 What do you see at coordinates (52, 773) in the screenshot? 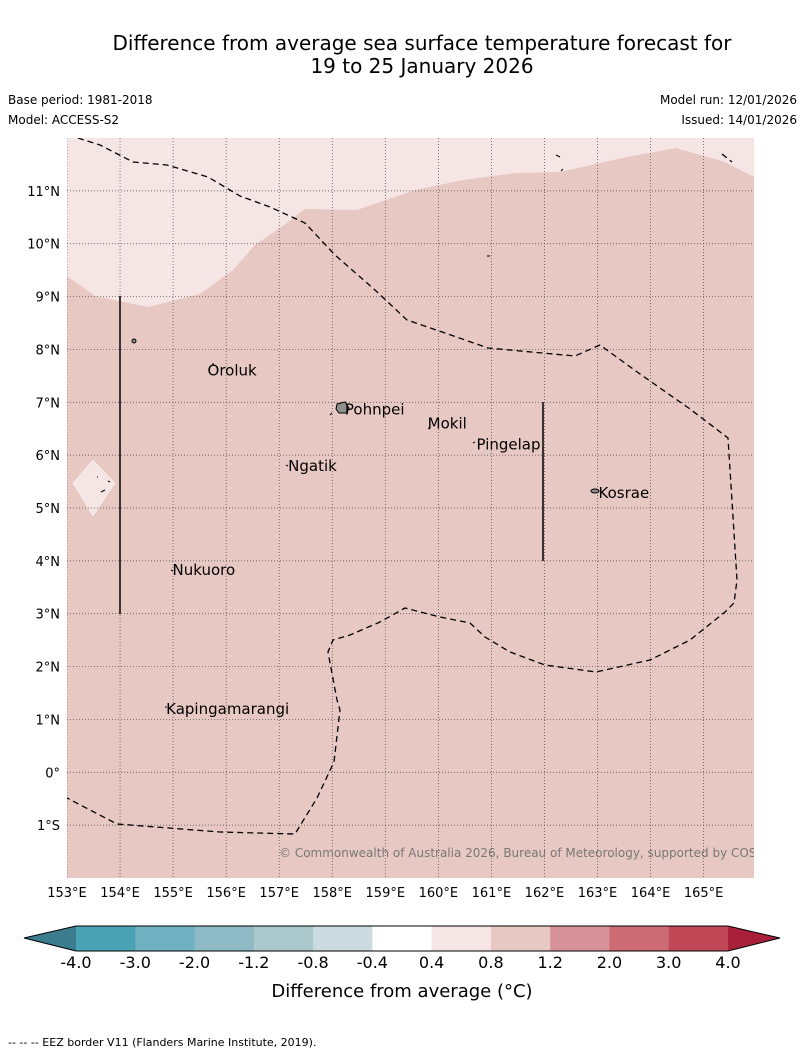
I see `latitude-tick-label: 0°` at bounding box center [52, 773].